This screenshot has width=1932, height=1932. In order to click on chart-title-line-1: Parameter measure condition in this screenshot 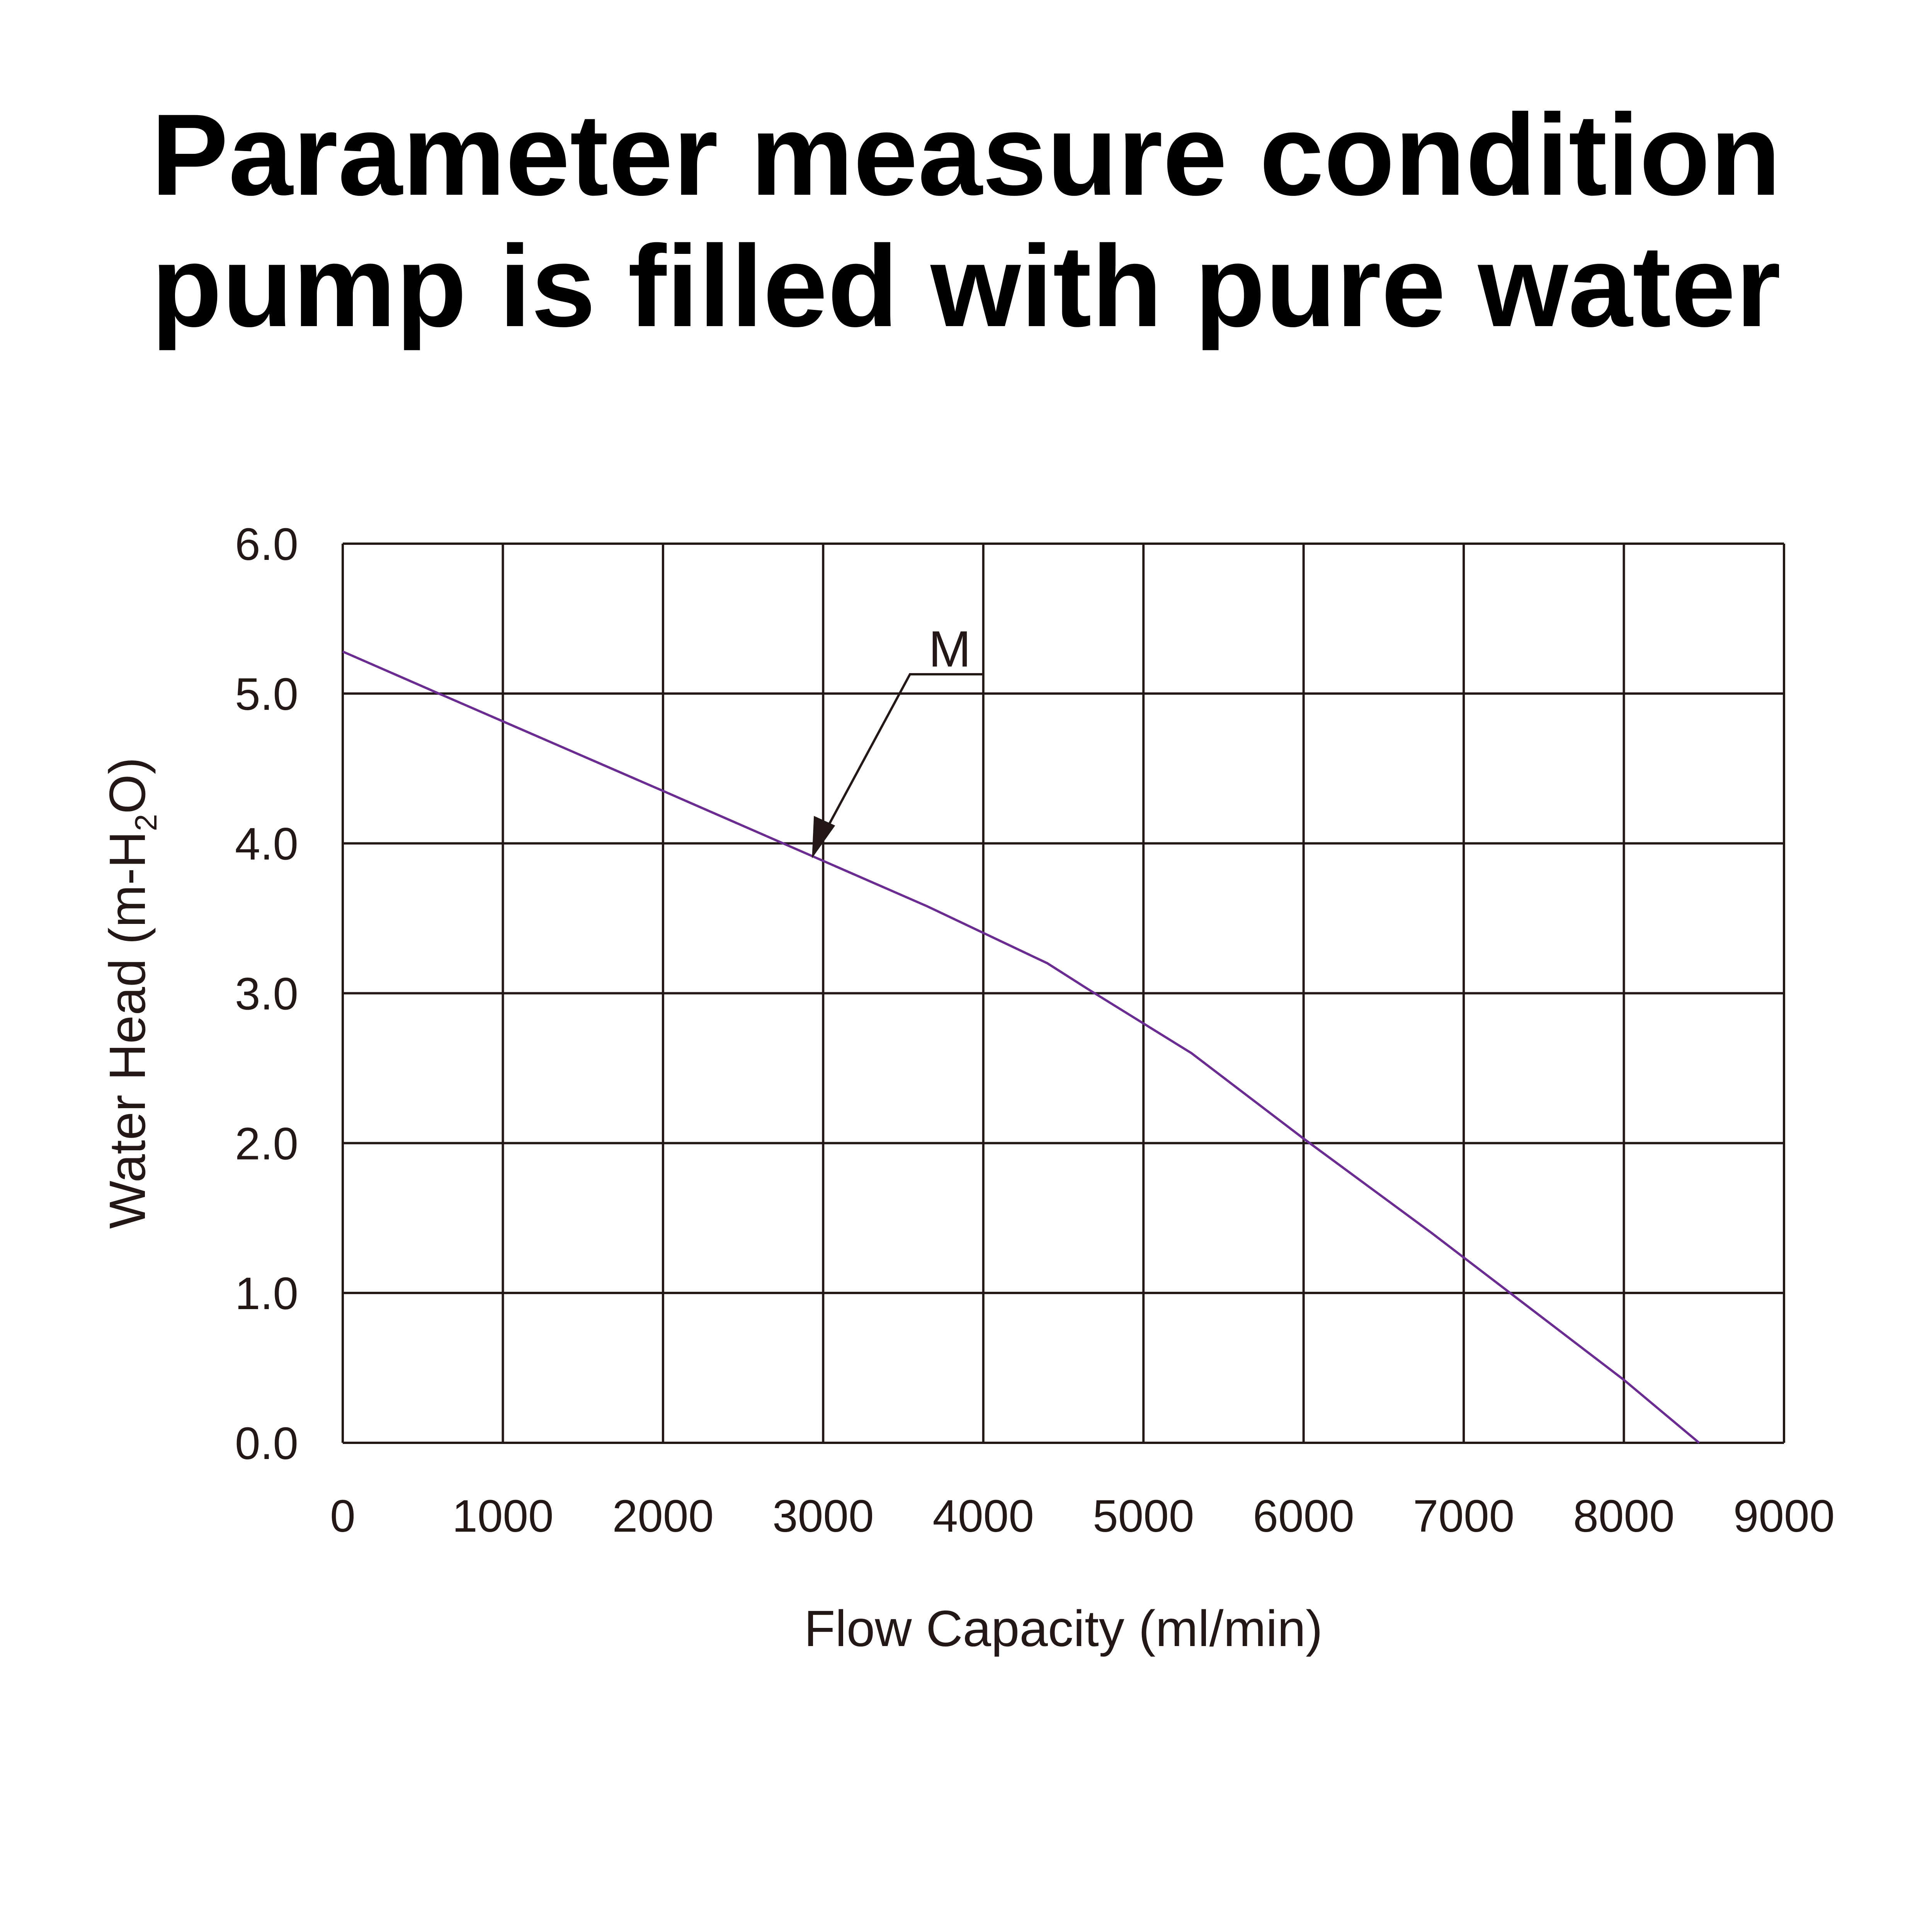, I will do `click(966, 154)`.